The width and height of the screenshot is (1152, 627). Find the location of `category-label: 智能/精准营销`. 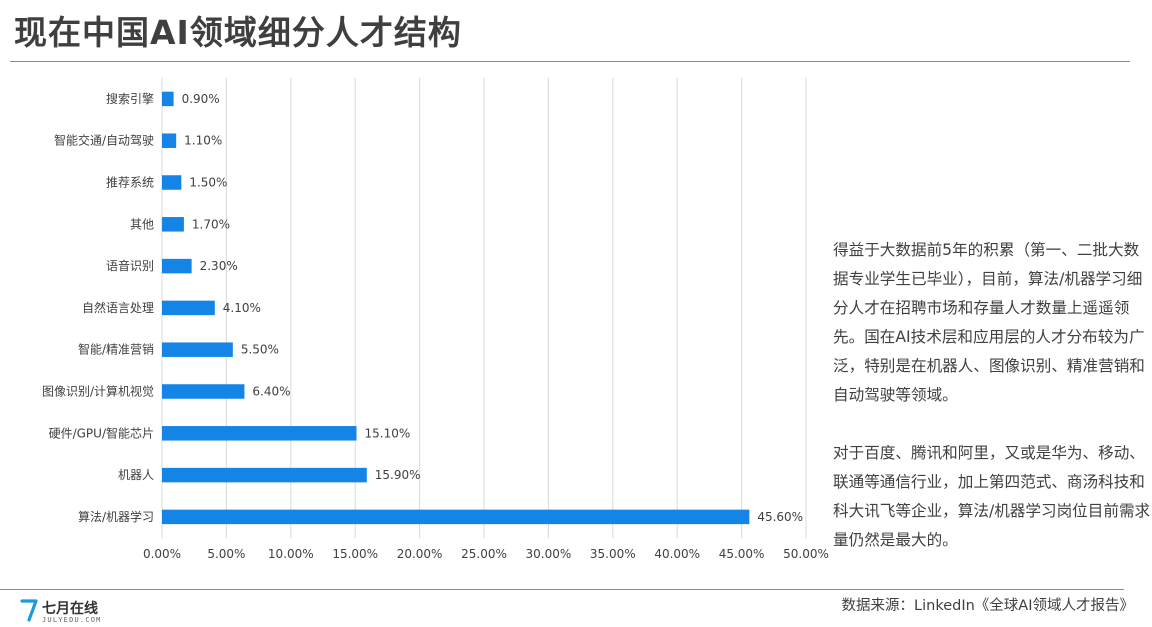

category-label: 智能/精准营销 is located at coordinates (116, 349).